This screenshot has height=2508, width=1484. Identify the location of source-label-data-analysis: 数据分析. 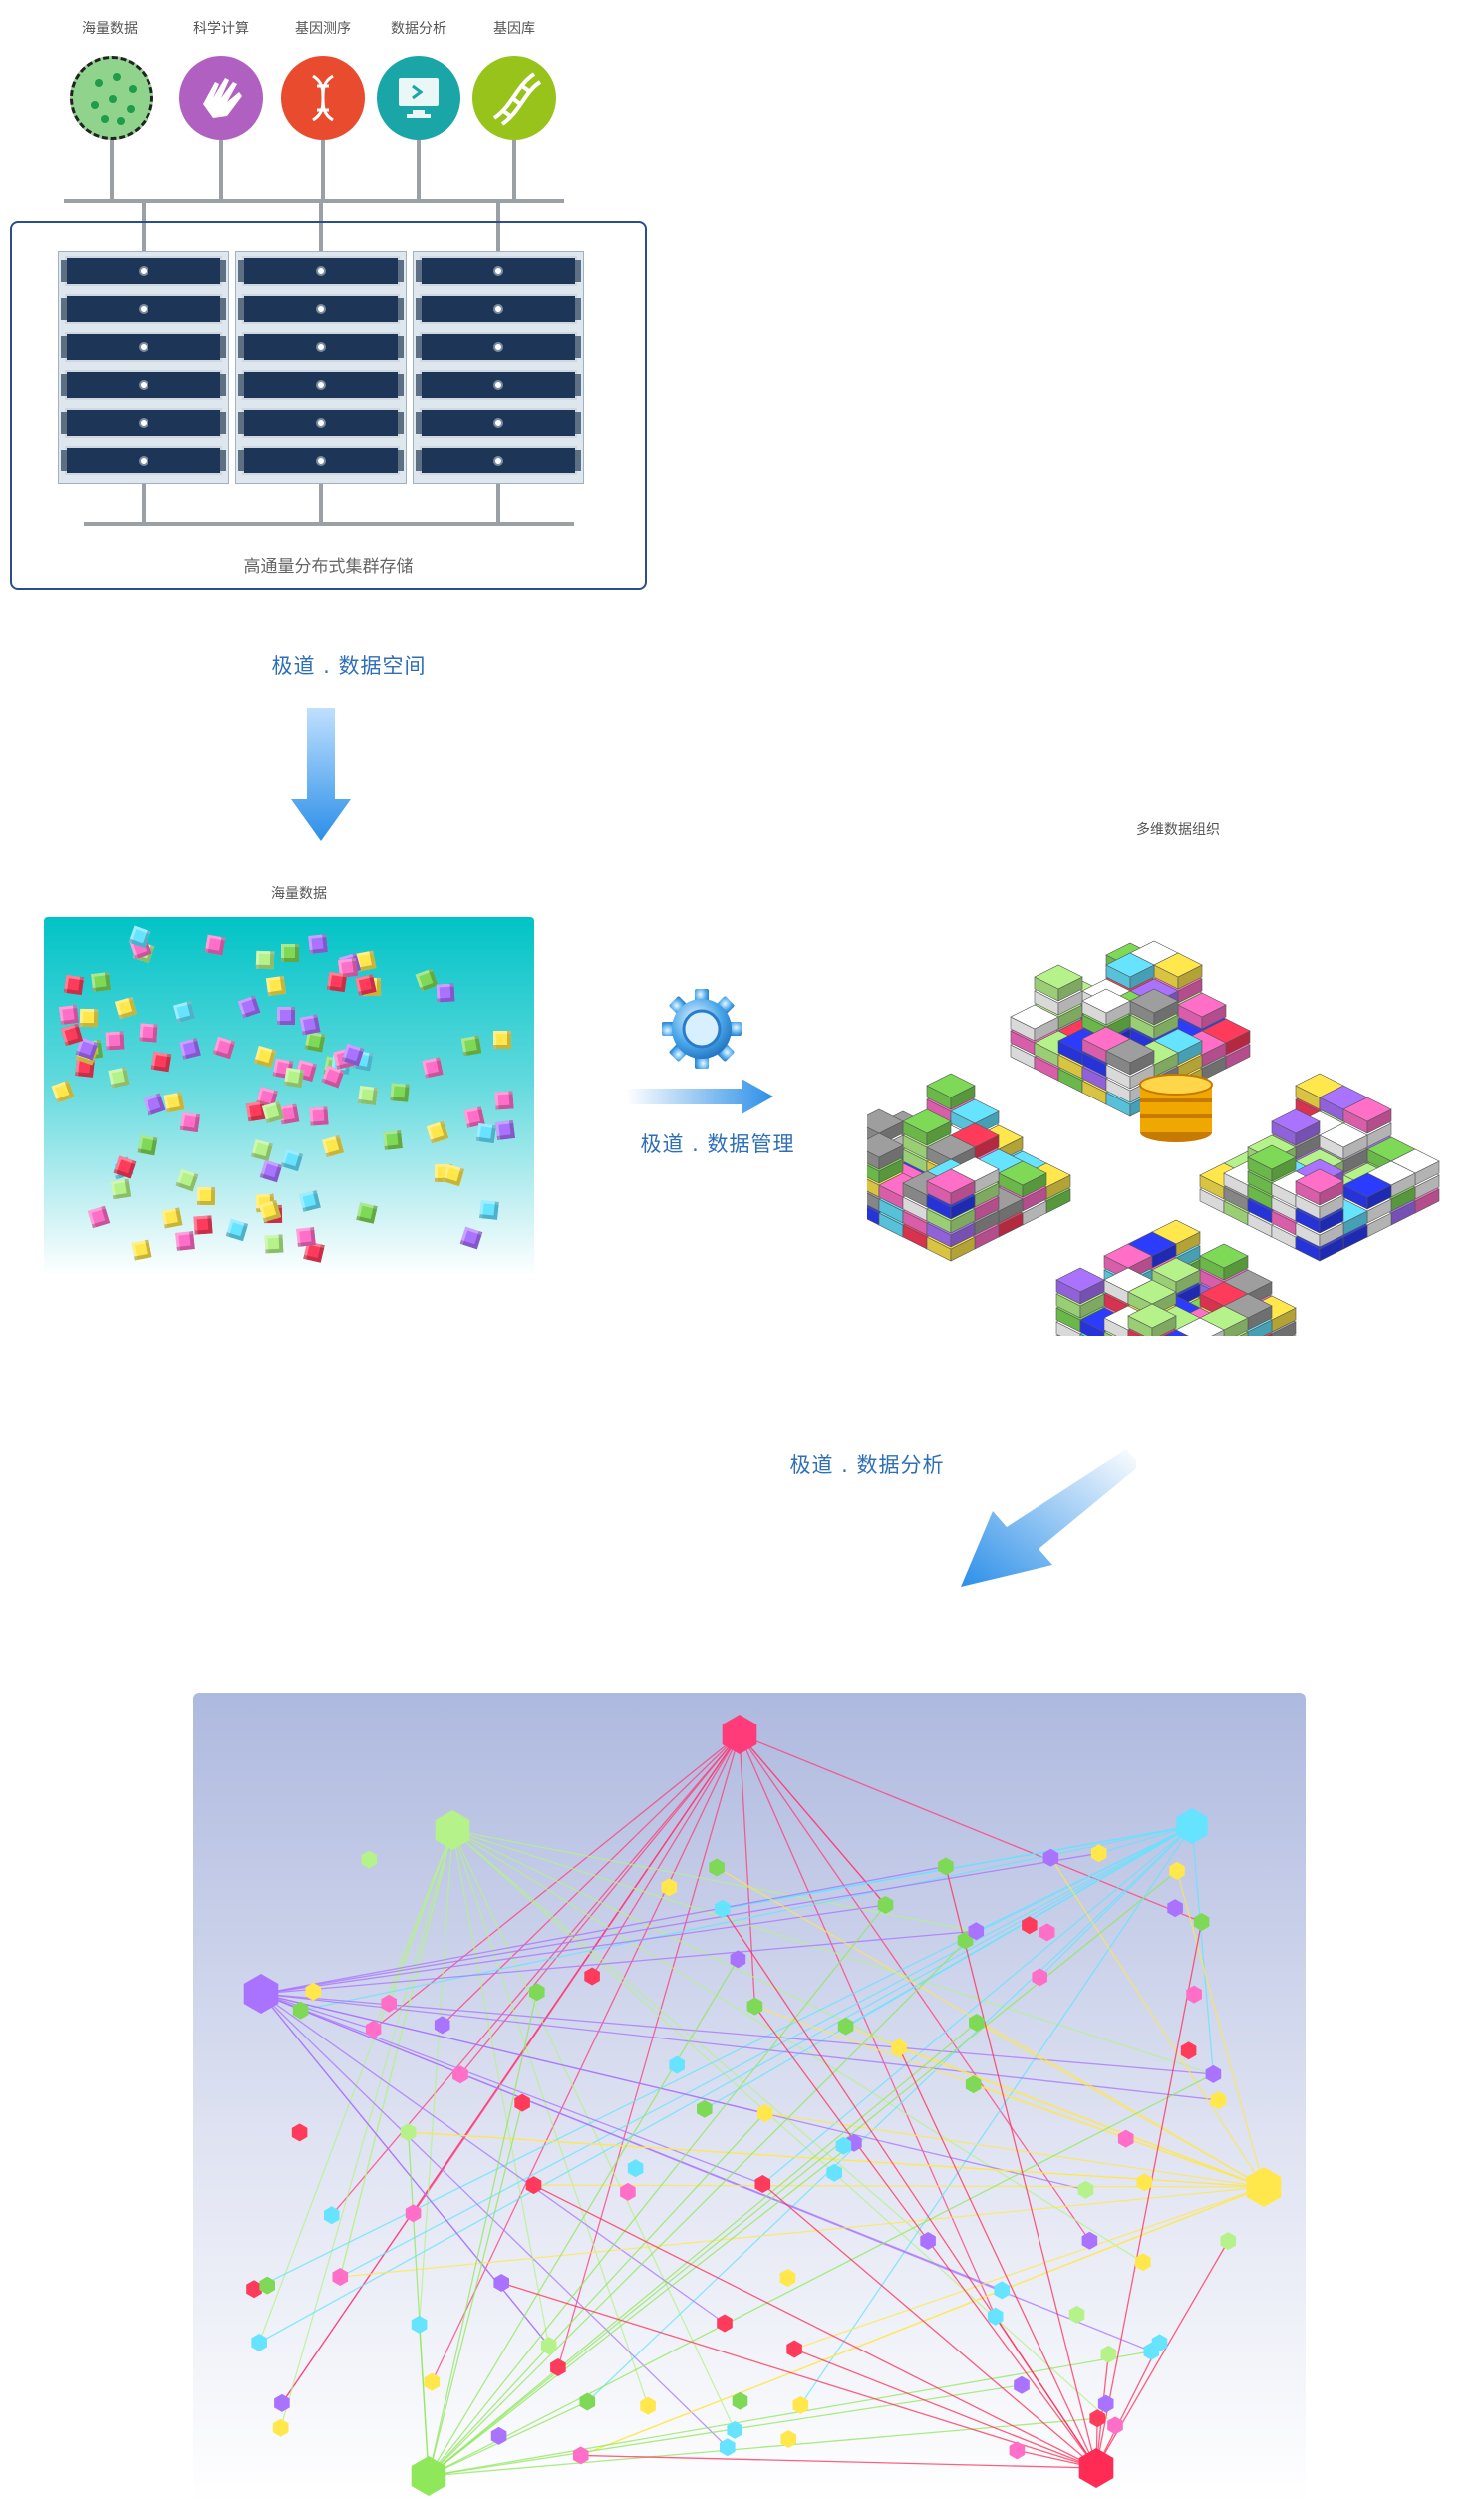
(418, 29).